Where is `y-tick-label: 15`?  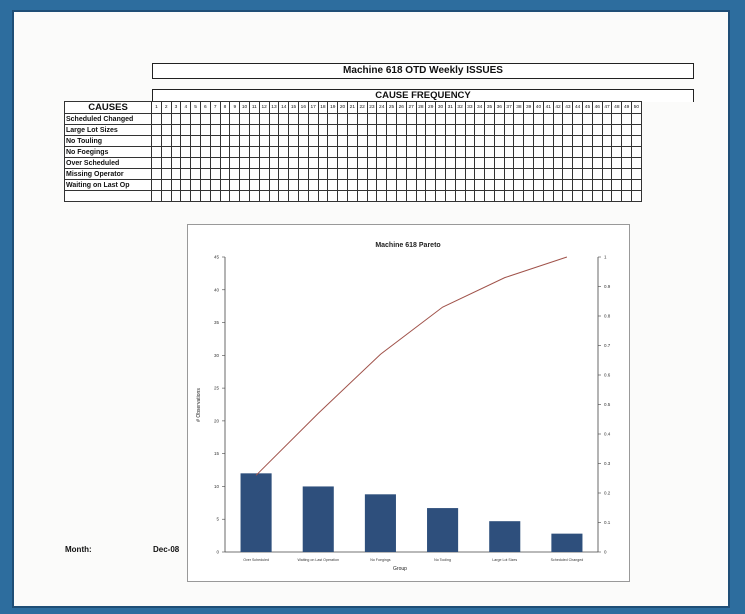
y-tick-label: 15 is located at coordinates (217, 453).